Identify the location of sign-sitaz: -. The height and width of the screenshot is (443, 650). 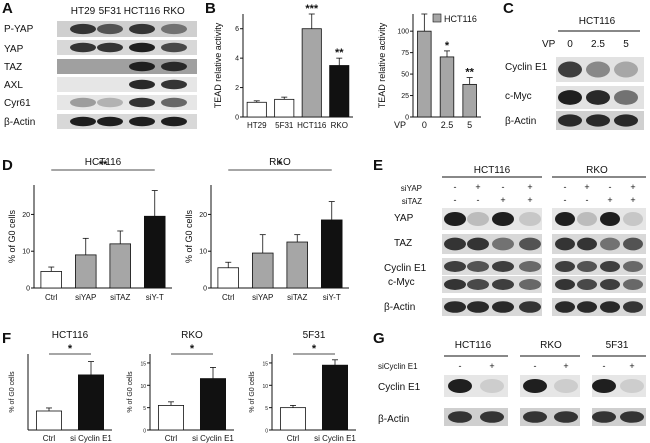
(478, 200).